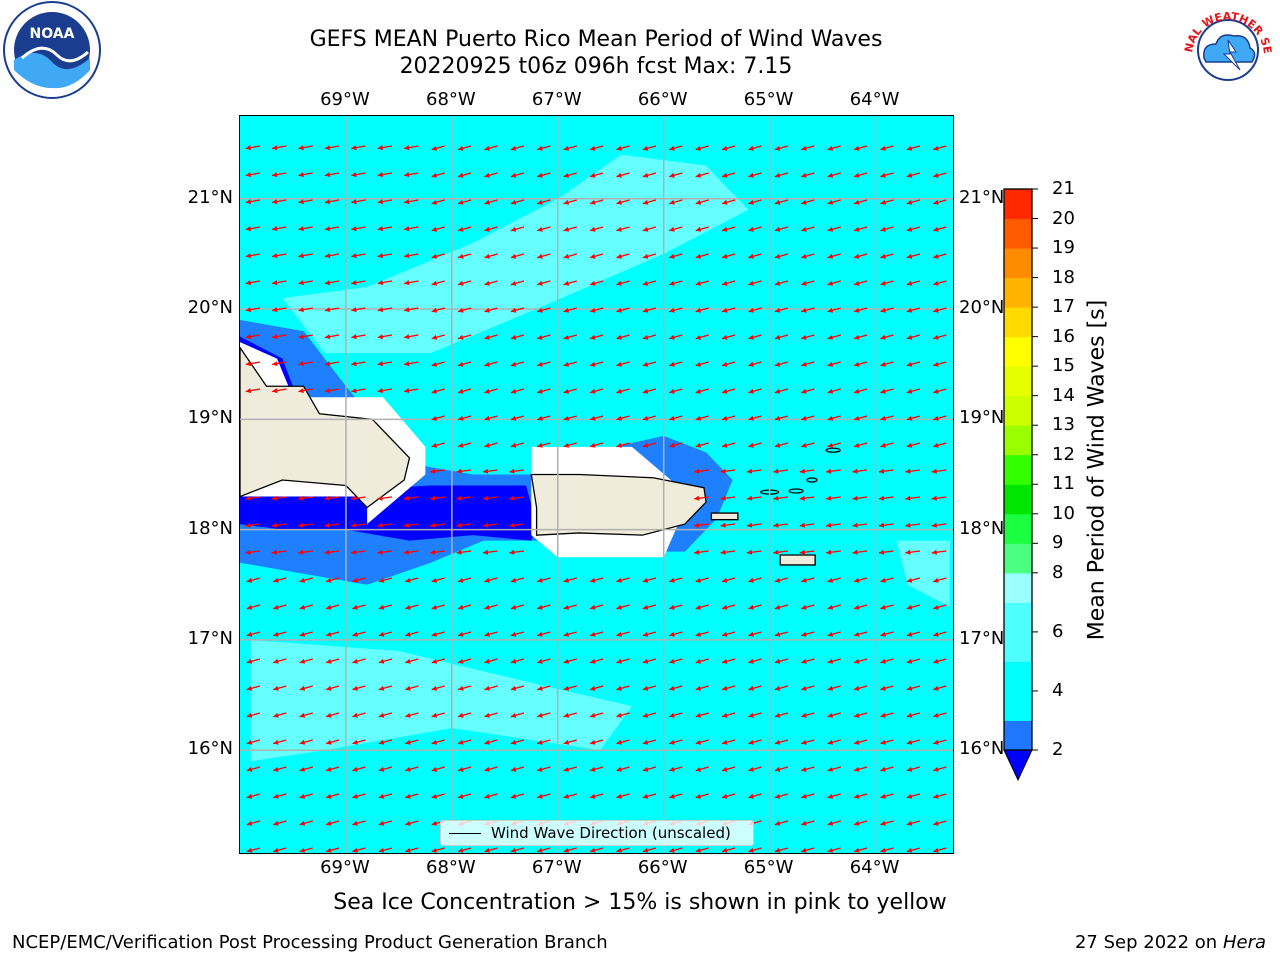 Image resolution: width=1280 pixels, height=960 pixels. I want to click on colorbar-tick-label: 12, so click(1063, 454).